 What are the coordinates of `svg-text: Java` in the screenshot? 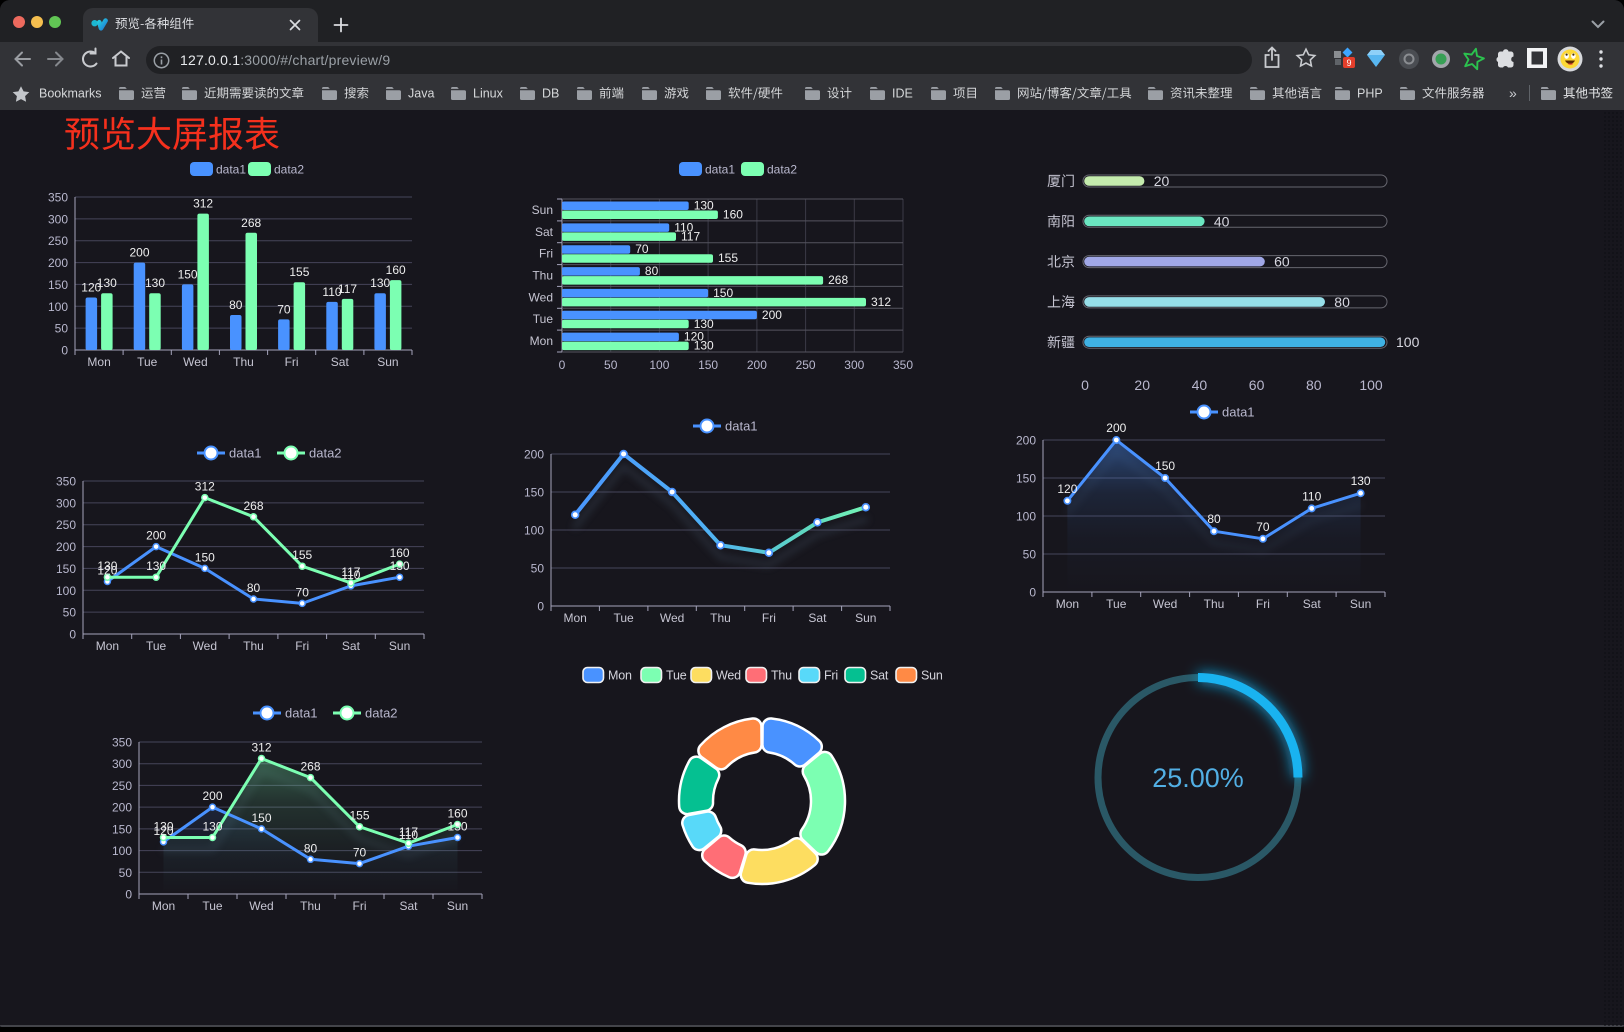 It's located at (421, 94).